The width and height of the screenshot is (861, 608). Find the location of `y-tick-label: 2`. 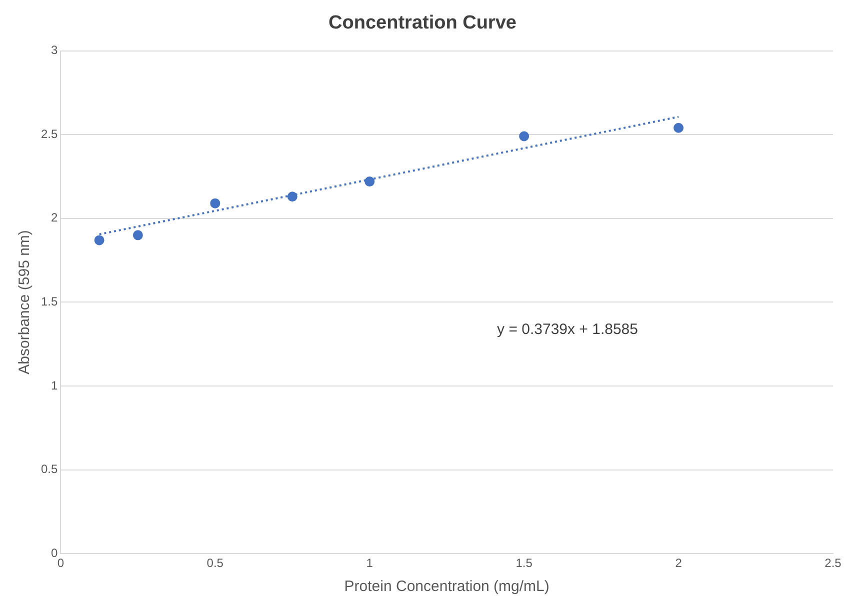

y-tick-label: 2 is located at coordinates (54, 217).